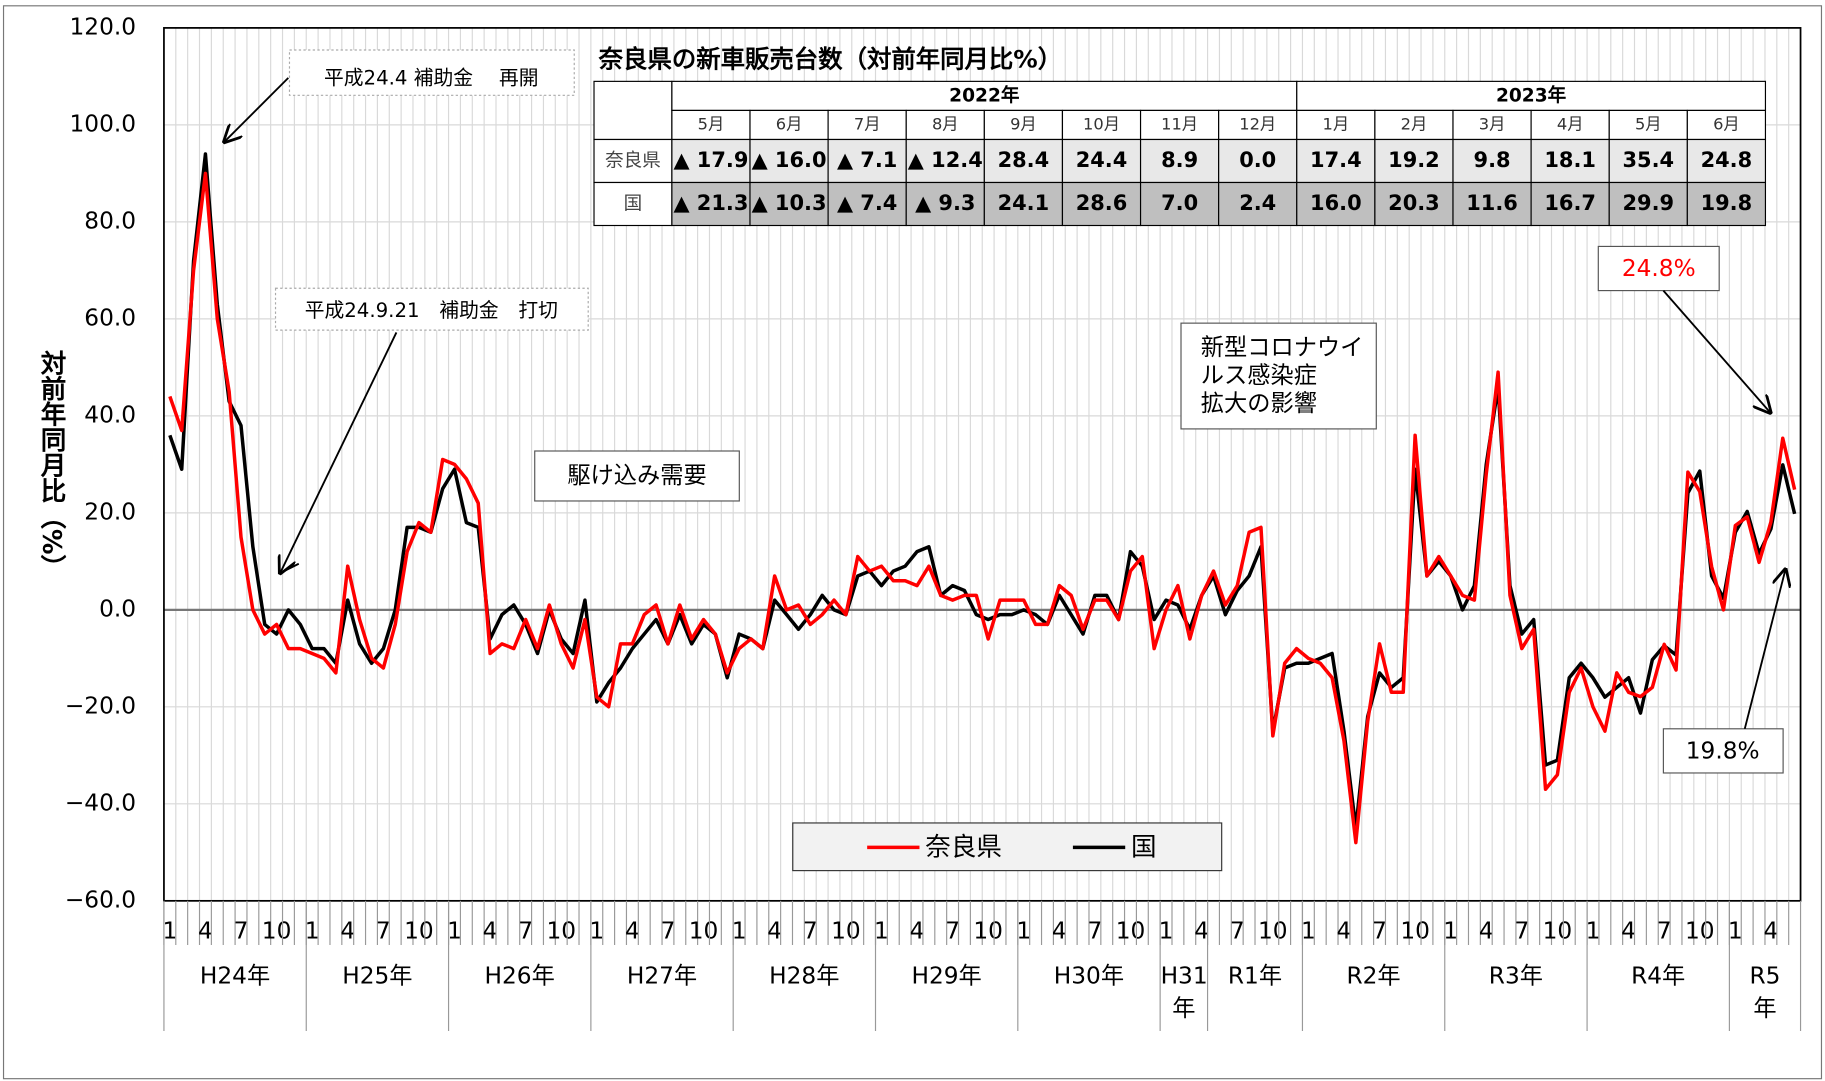 Image resolution: width=1825 pixels, height=1081 pixels. I want to click on table-month: 8月, so click(945, 123).